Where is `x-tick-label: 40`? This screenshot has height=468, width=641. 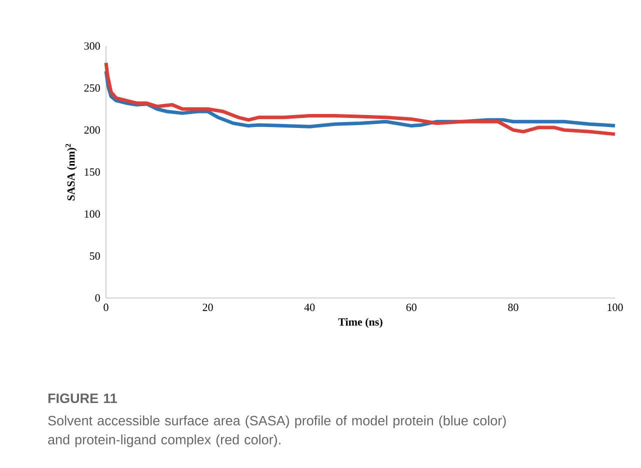 x-tick-label: 40 is located at coordinates (309, 308).